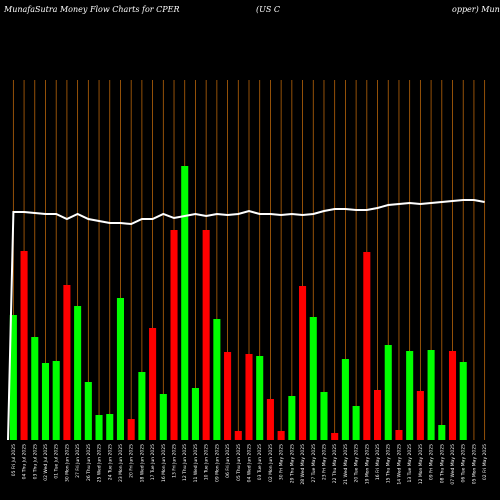 The width and height of the screenshot is (500, 500). What do you see at coordinates (153, 462) in the screenshot?
I see `x-tick-label: 17 Tue Jun 2025` at bounding box center [153, 462].